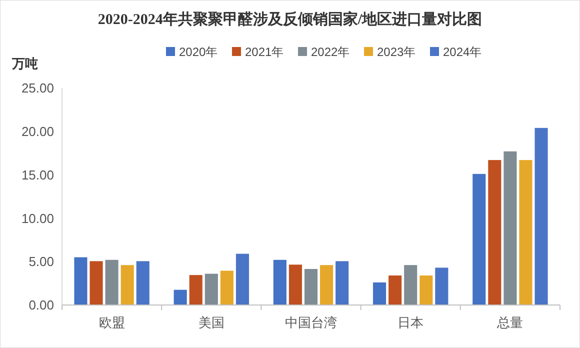 The height and width of the screenshot is (348, 580). I want to click on x-tick-label: 欧盟, so click(111, 322).